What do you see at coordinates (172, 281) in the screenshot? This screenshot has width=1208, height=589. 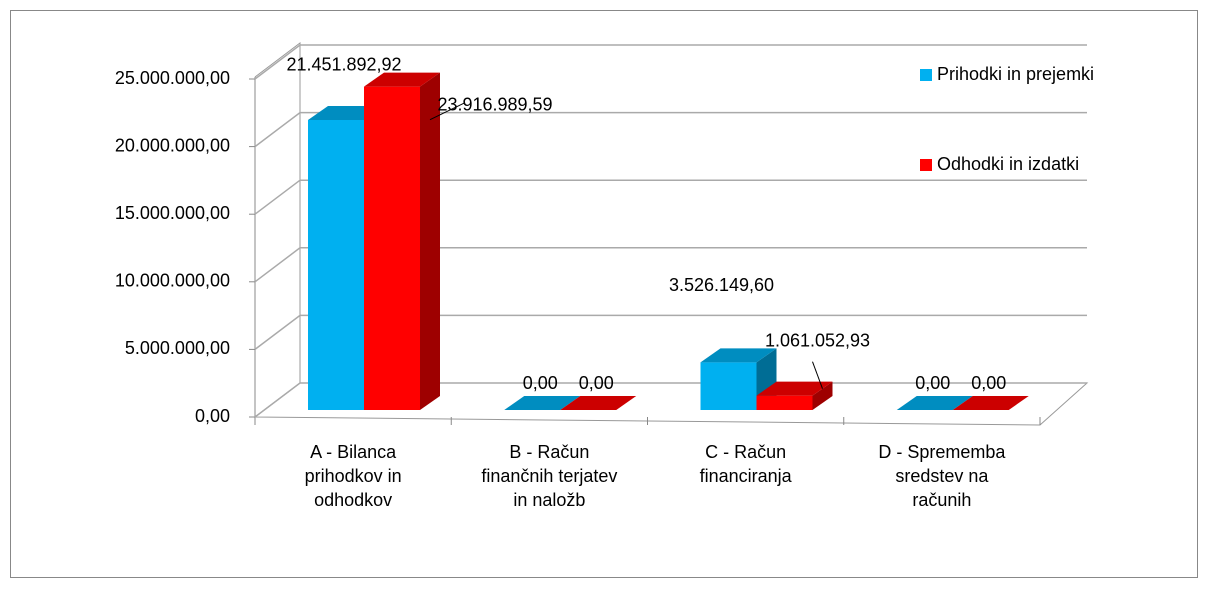 I see `y-tick-label: 10.000.000,00` at bounding box center [172, 281].